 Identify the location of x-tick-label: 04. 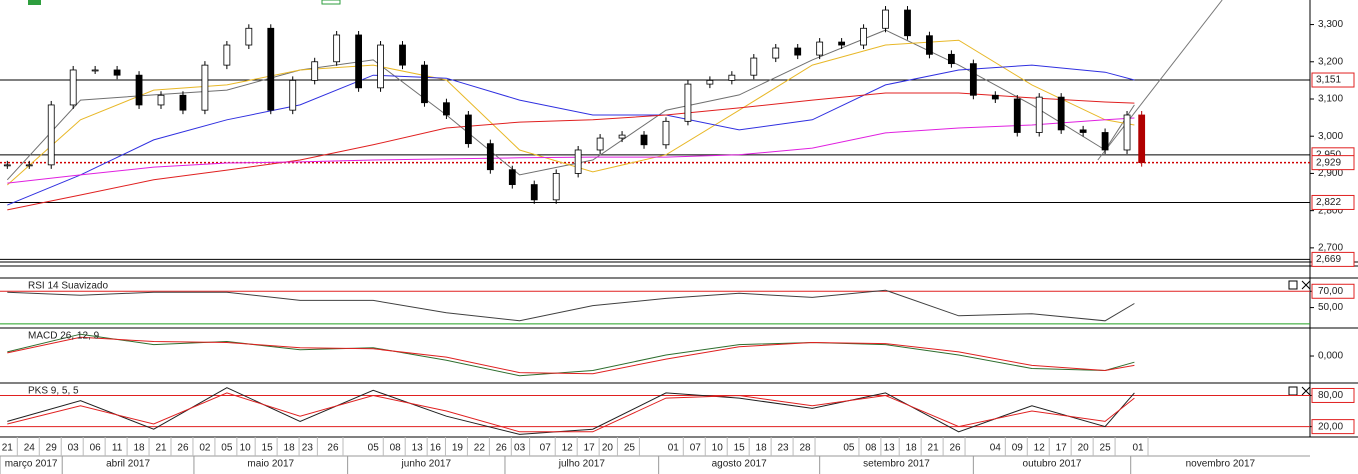
(996, 448).